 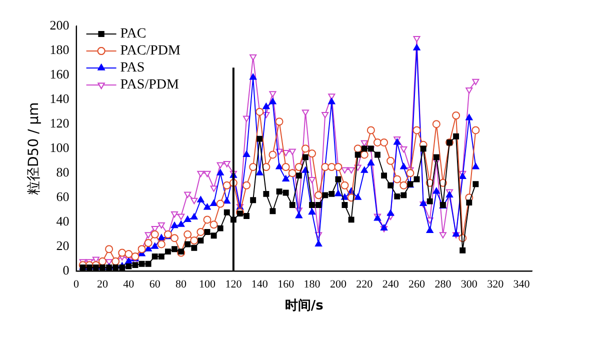 What do you see at coordinates (63, 172) in the screenshot?
I see `y-tick-label: 80` at bounding box center [63, 172].